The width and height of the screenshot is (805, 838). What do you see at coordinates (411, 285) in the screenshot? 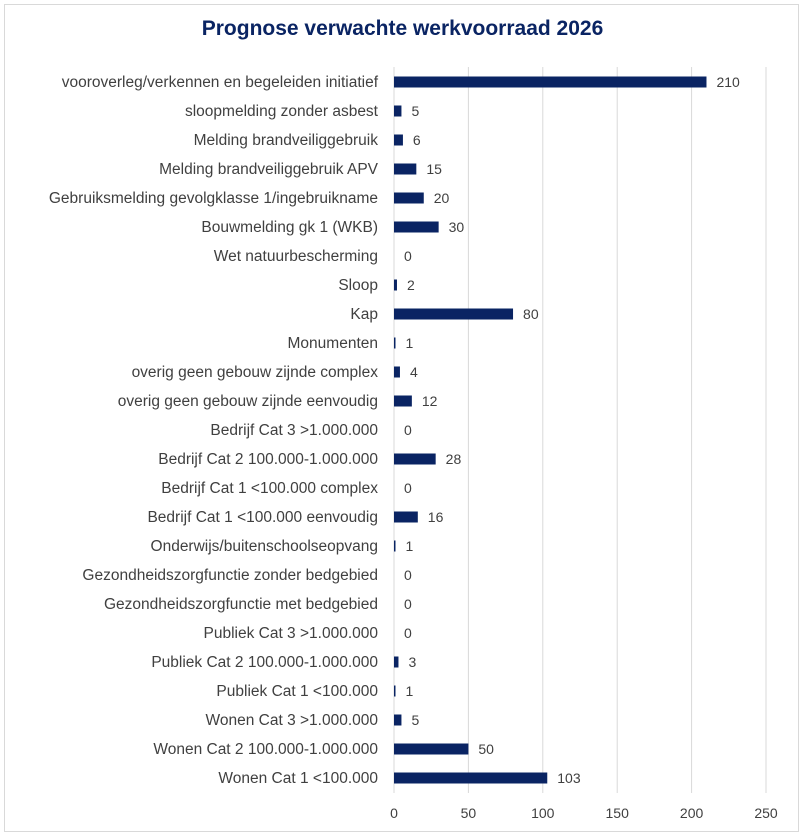
I see `data-label: 2` at bounding box center [411, 285].